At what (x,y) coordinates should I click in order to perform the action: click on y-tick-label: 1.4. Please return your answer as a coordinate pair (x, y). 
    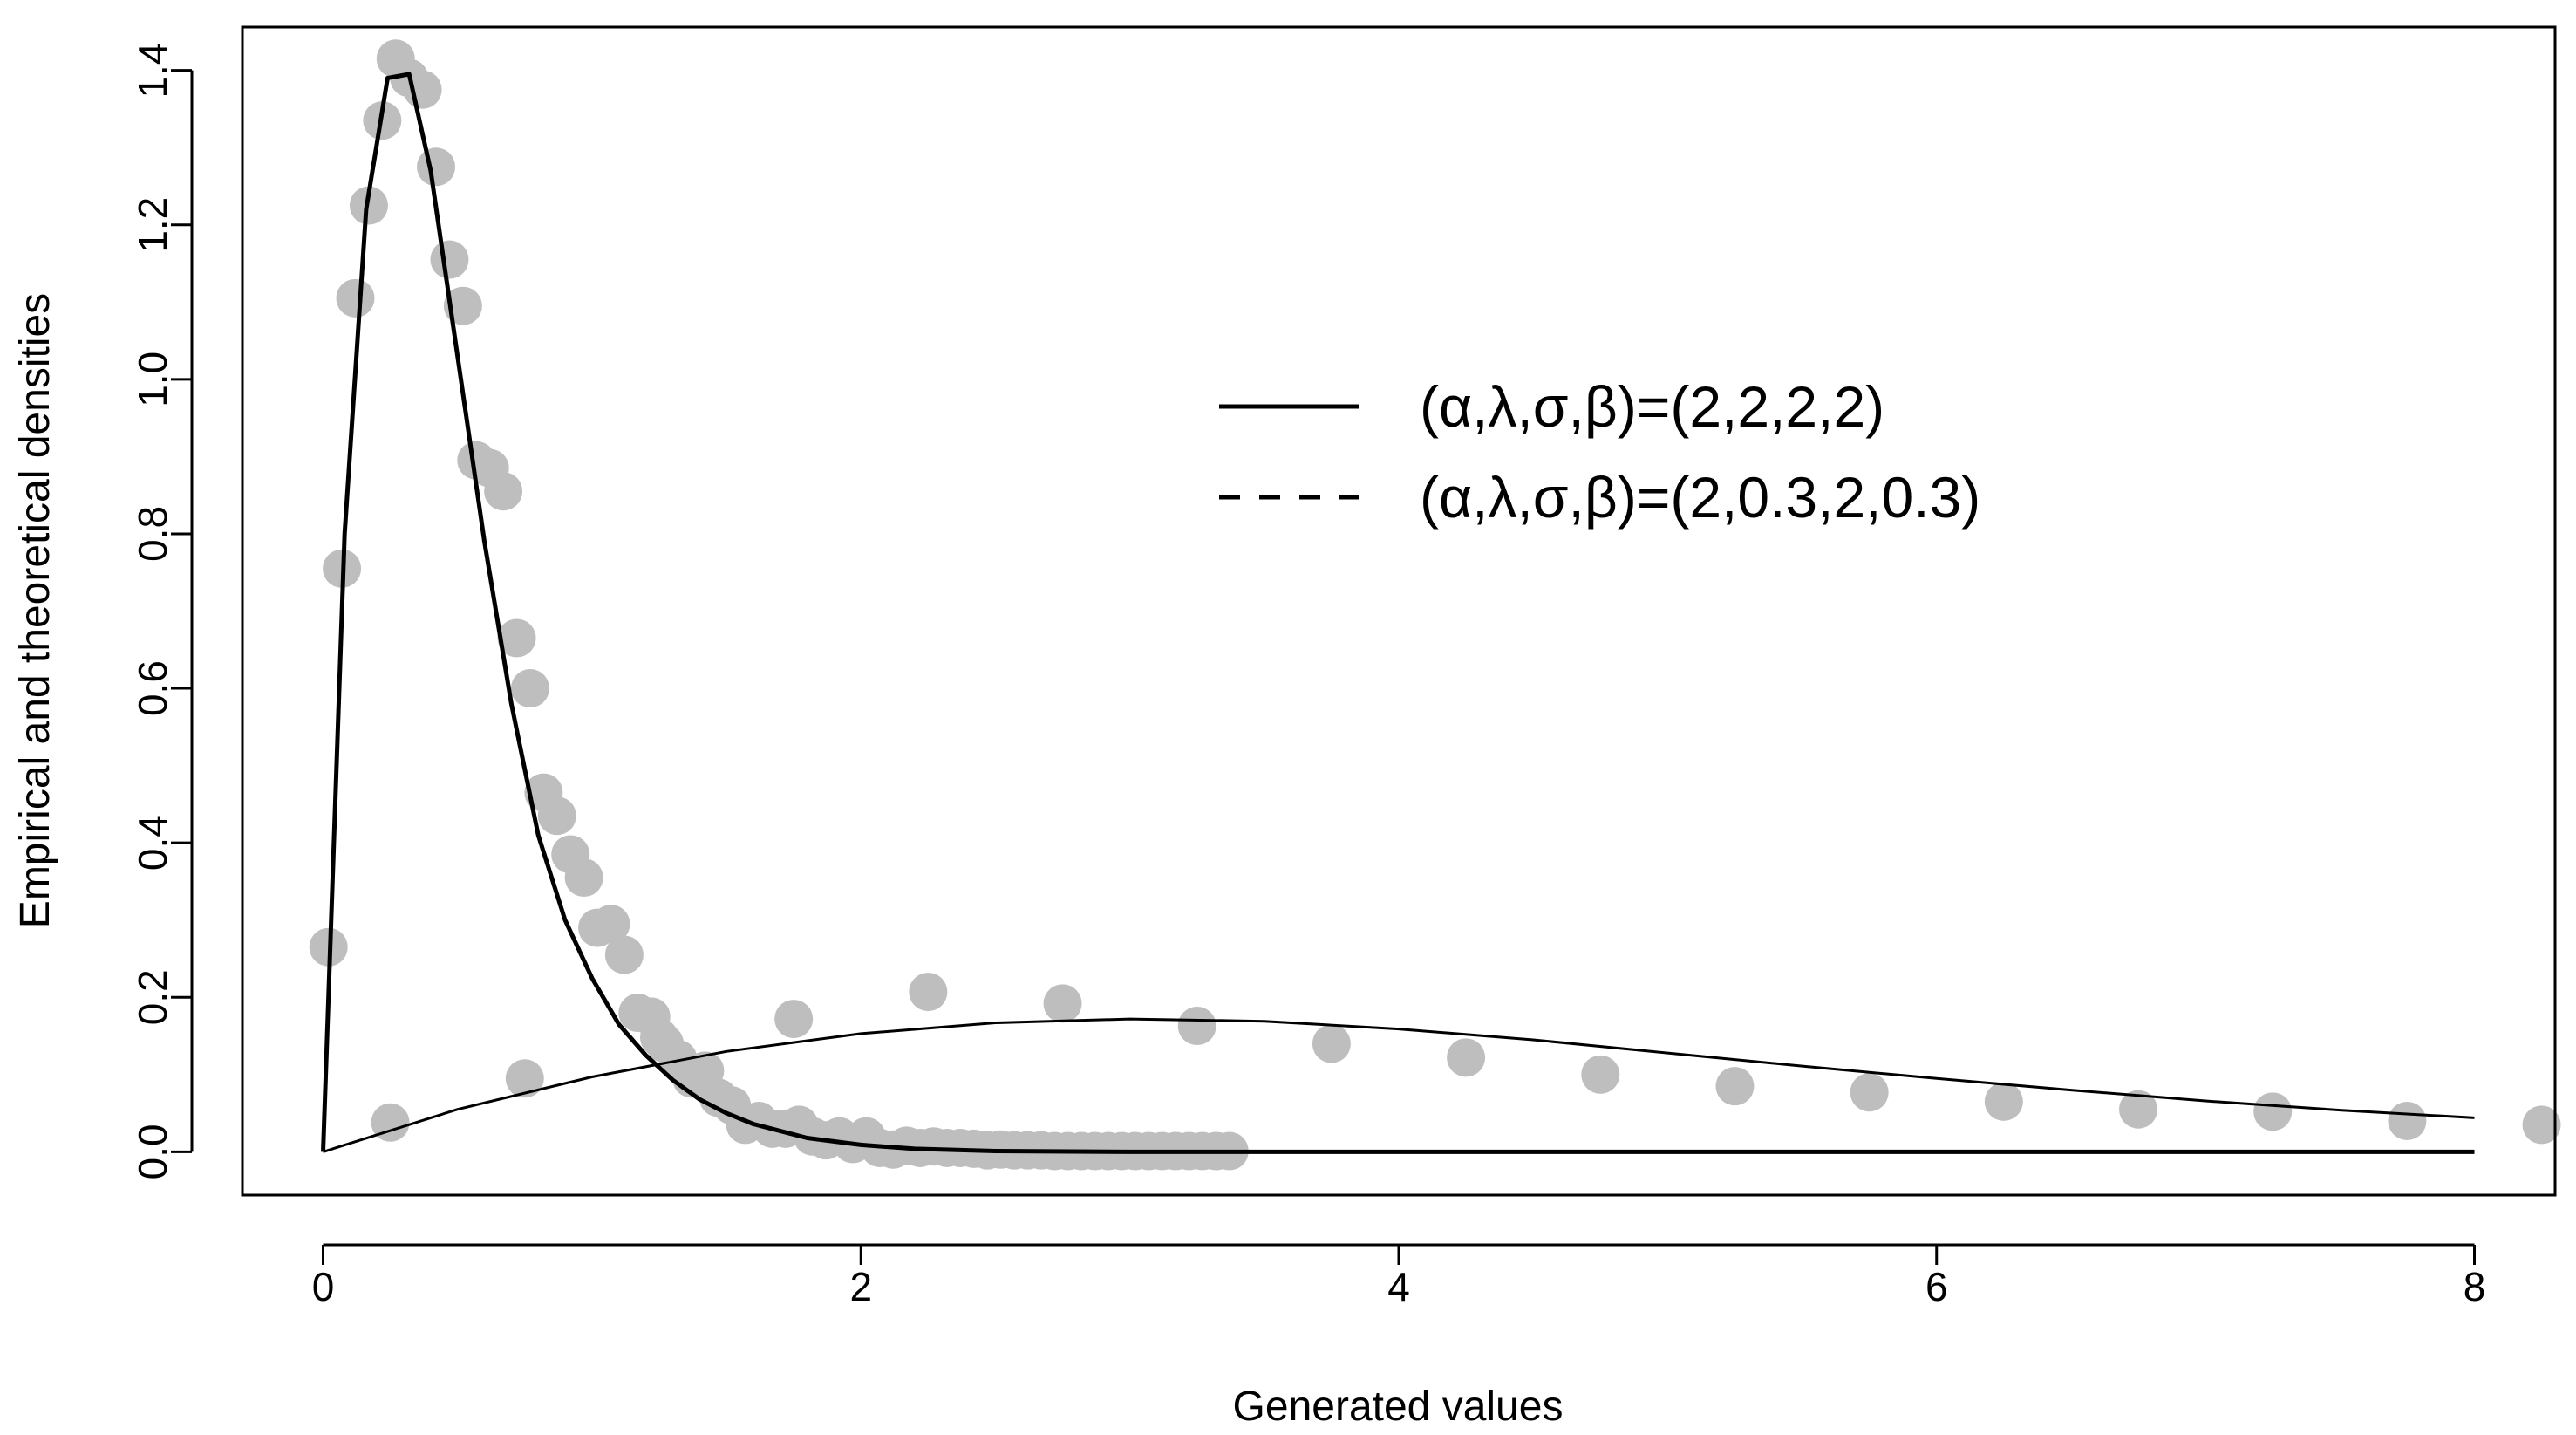
    Looking at the image, I should click on (153, 71).